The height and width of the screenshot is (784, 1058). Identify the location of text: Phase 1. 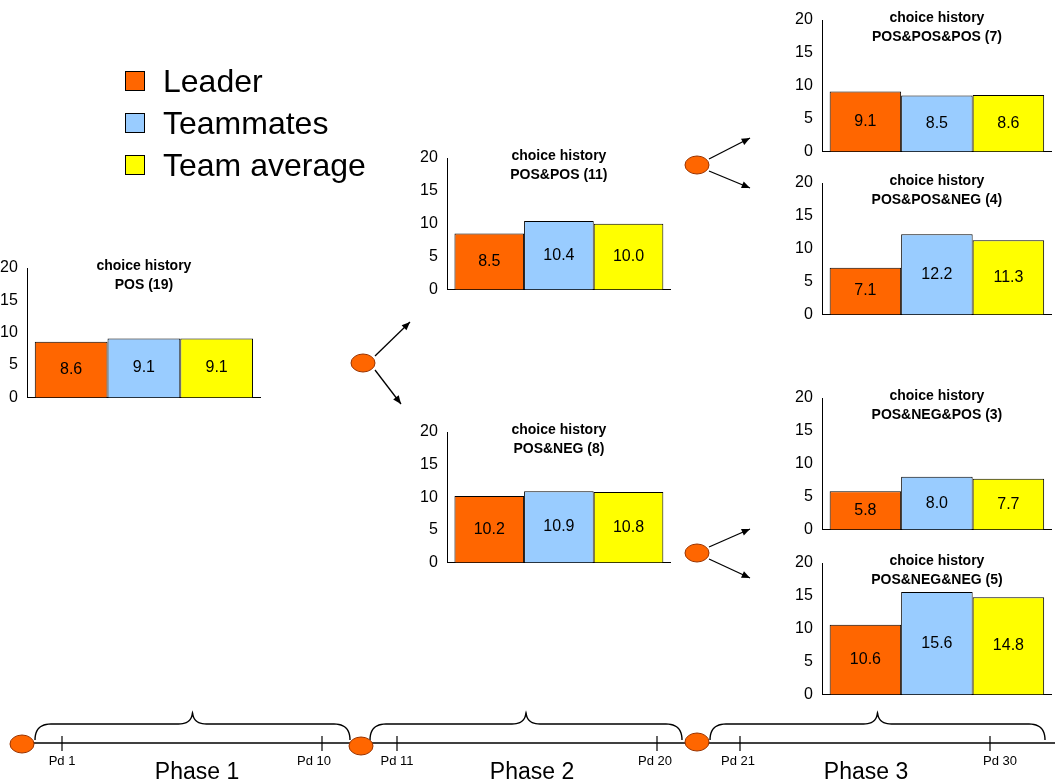
(197, 770).